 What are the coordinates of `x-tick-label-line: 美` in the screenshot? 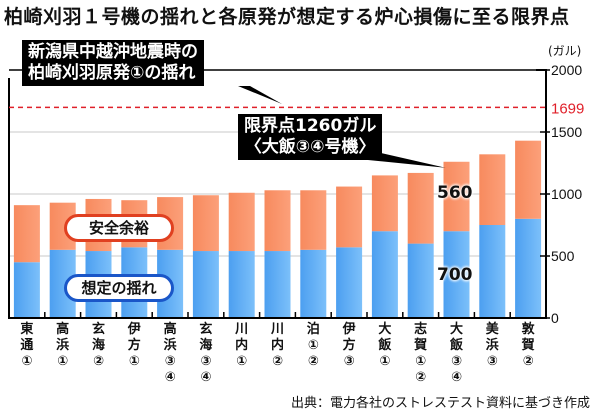 It's located at (492, 329).